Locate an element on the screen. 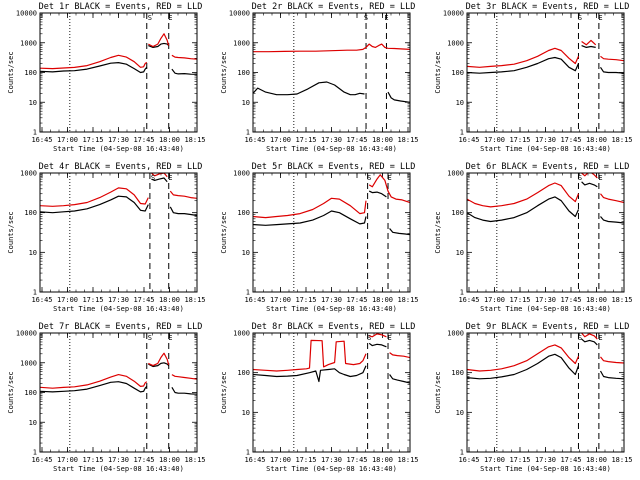  chart-title: Det 6r BLACK = Events, RED = LLD is located at coordinates (548, 167).